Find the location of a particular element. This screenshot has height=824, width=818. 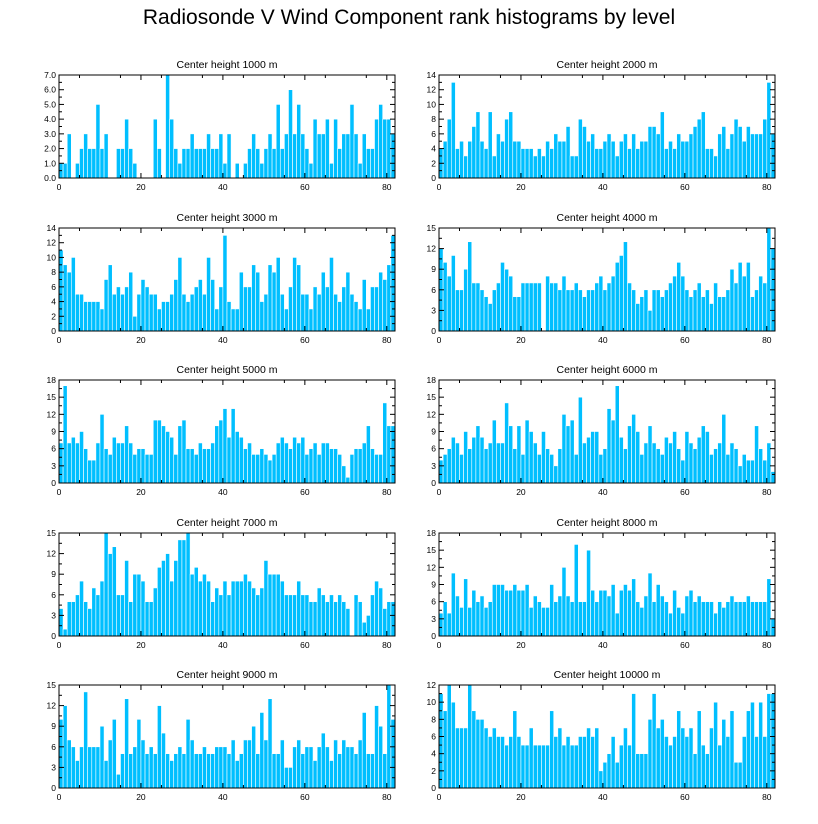

y-tick-label: 3 is located at coordinates (53, 615).